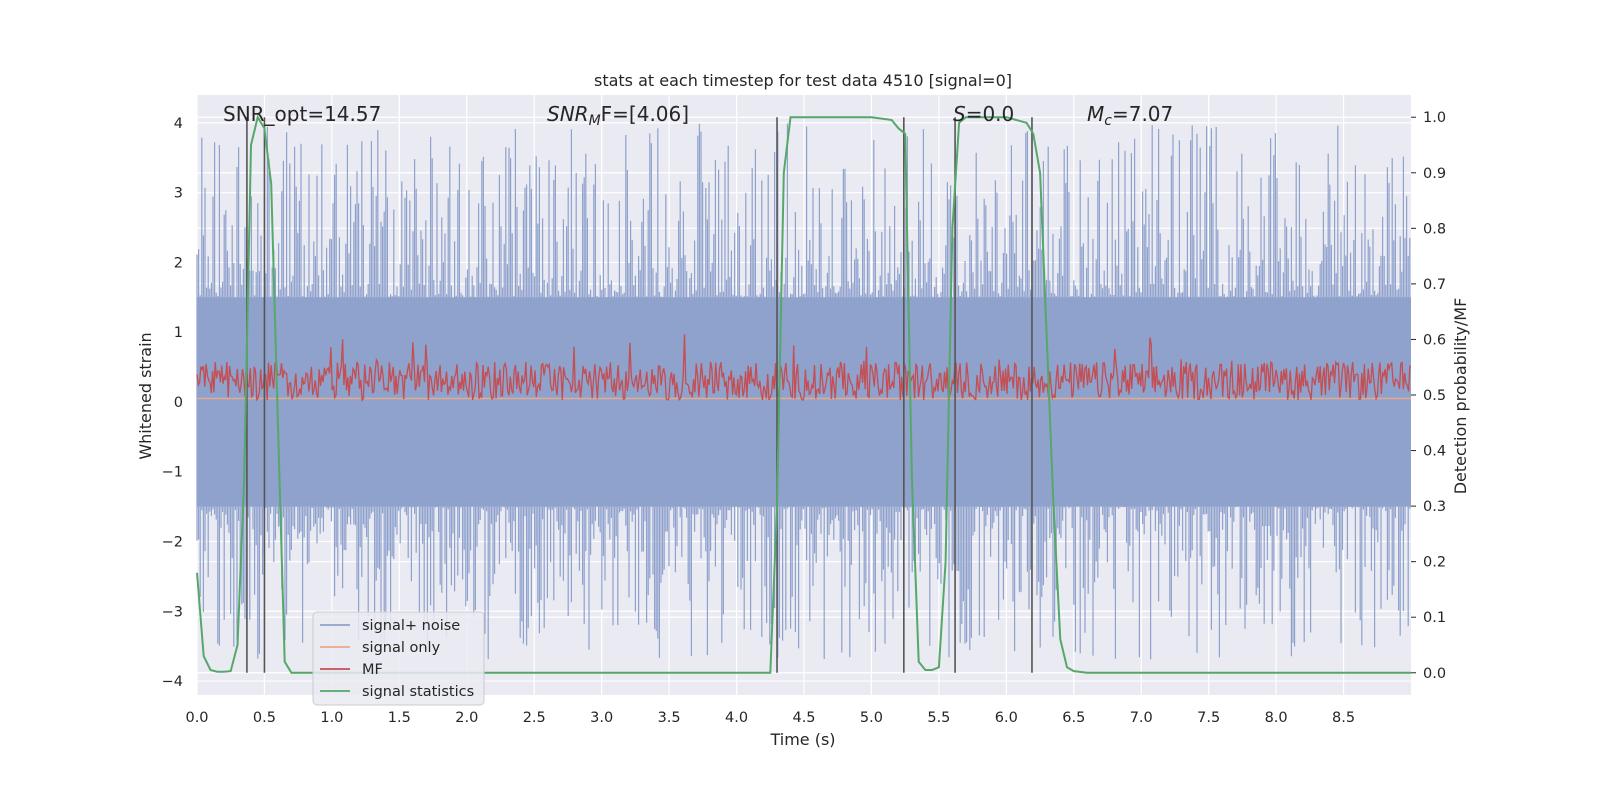 This screenshot has height=800, width=1600. Describe the element at coordinates (1434, 285) in the screenshot. I see `y-right-tick-label: 0.7` at that location.